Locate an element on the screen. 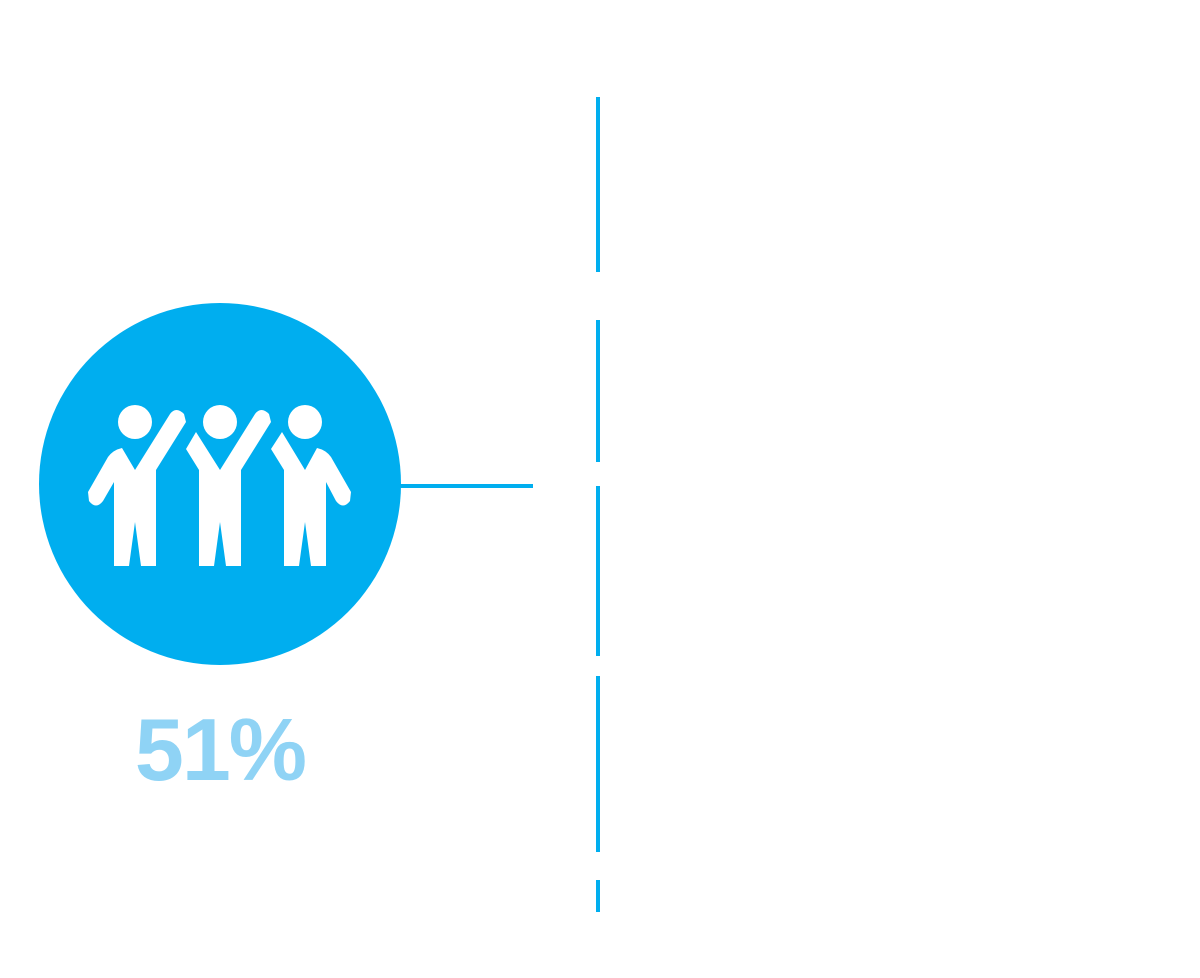 This screenshot has height=978, width=1200. person-body-middle is located at coordinates (228, 488).